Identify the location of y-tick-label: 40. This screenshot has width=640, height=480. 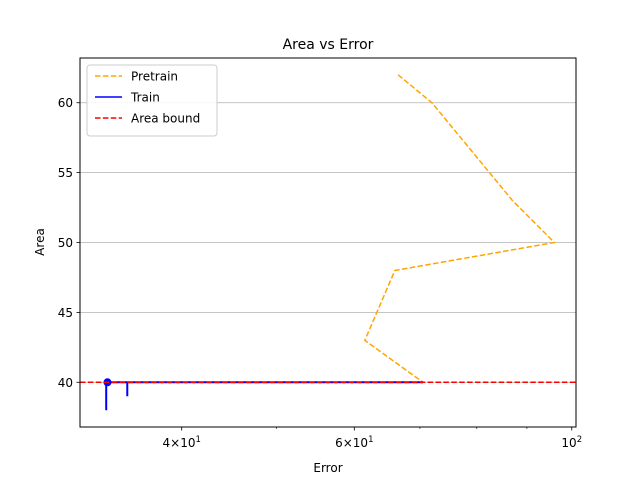
(65, 383).